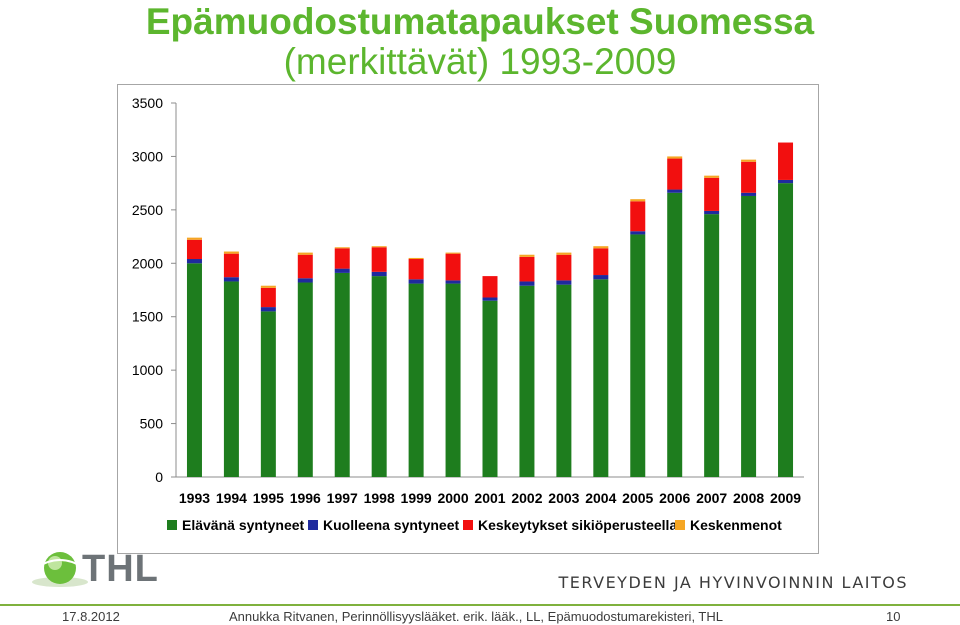 The height and width of the screenshot is (625, 960). Describe the element at coordinates (120, 569) in the screenshot. I see `logo-text: THL` at that location.